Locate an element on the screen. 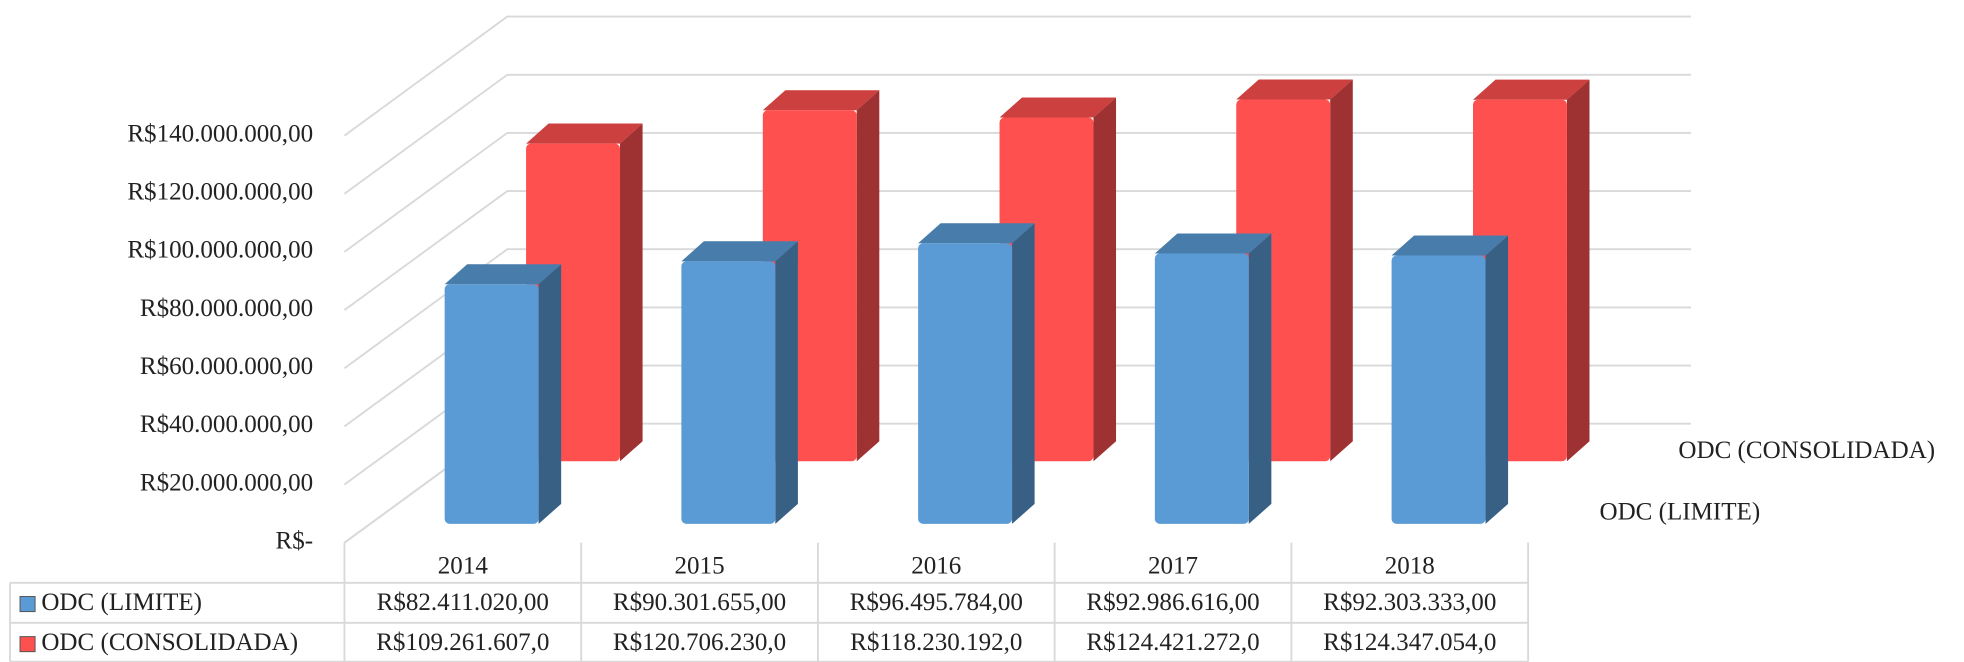 The width and height of the screenshot is (1964, 662). table-value: R$90.301.655,00 is located at coordinates (699, 602).